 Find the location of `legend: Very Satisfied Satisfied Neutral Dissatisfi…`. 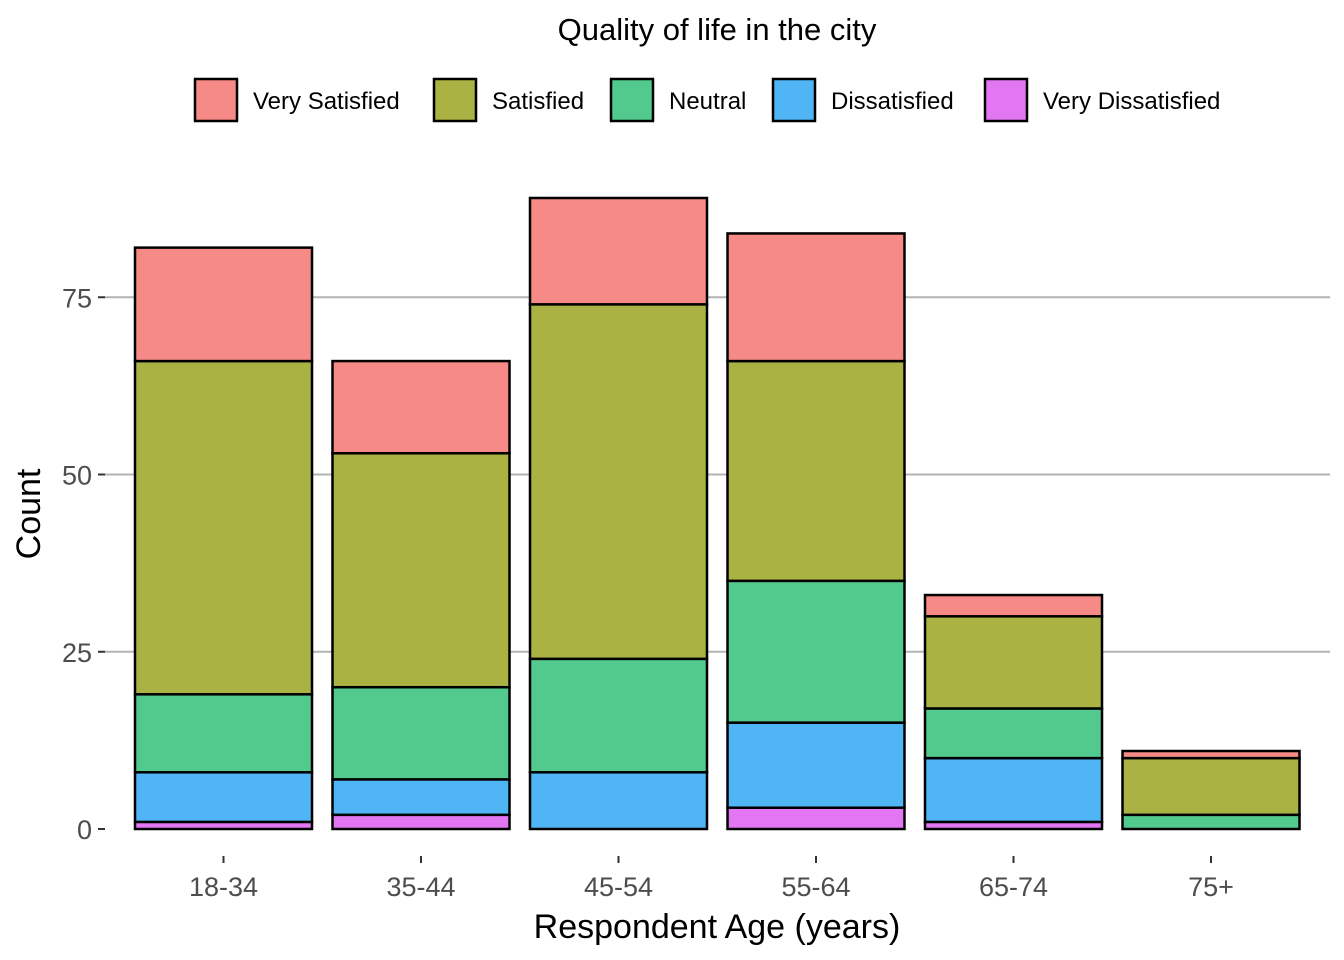

legend: Very Satisfied Satisfied Neutral Dissatisfi… is located at coordinates (706, 100).